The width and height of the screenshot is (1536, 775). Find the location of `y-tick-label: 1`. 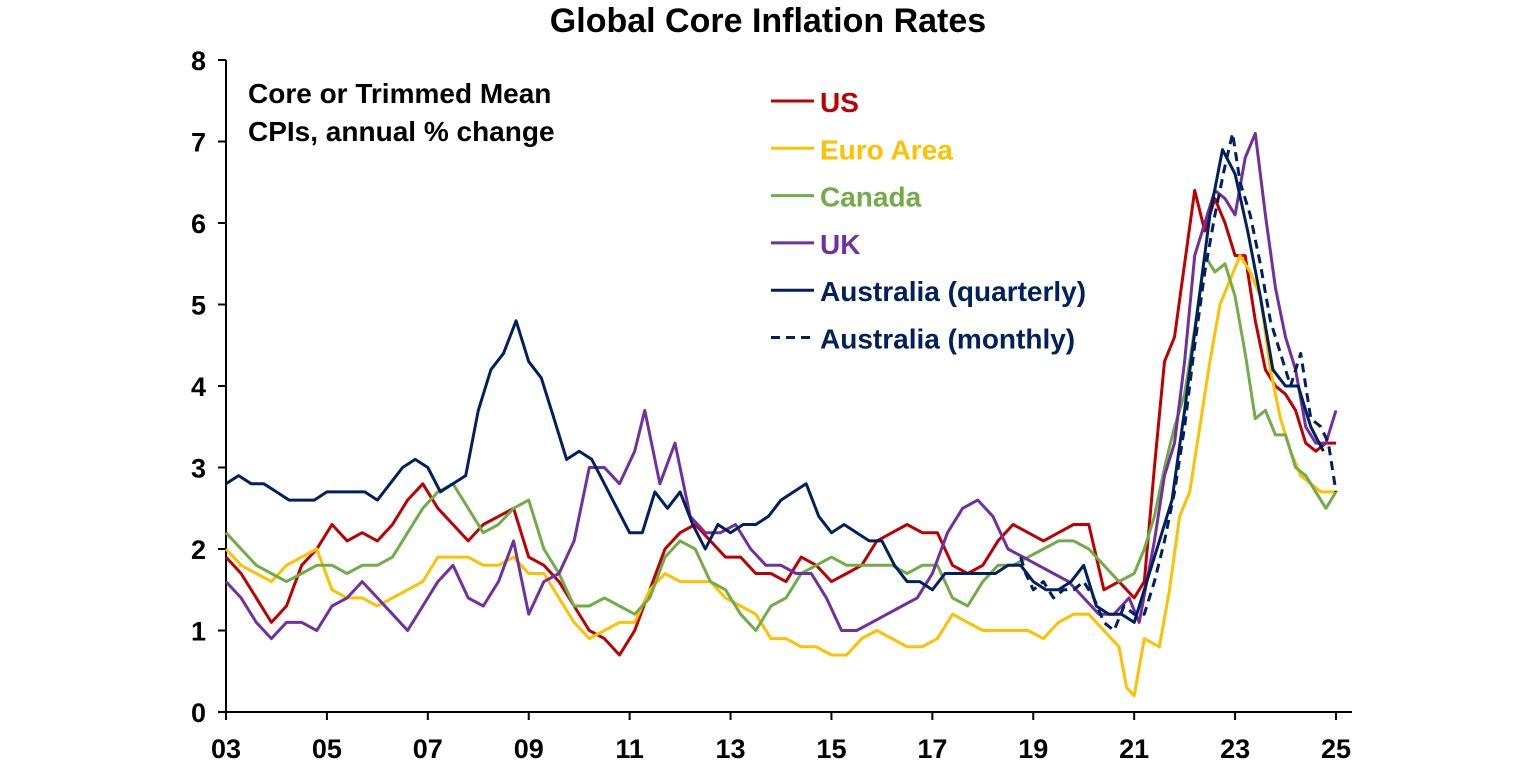

y-tick-label: 1 is located at coordinates (198, 632).